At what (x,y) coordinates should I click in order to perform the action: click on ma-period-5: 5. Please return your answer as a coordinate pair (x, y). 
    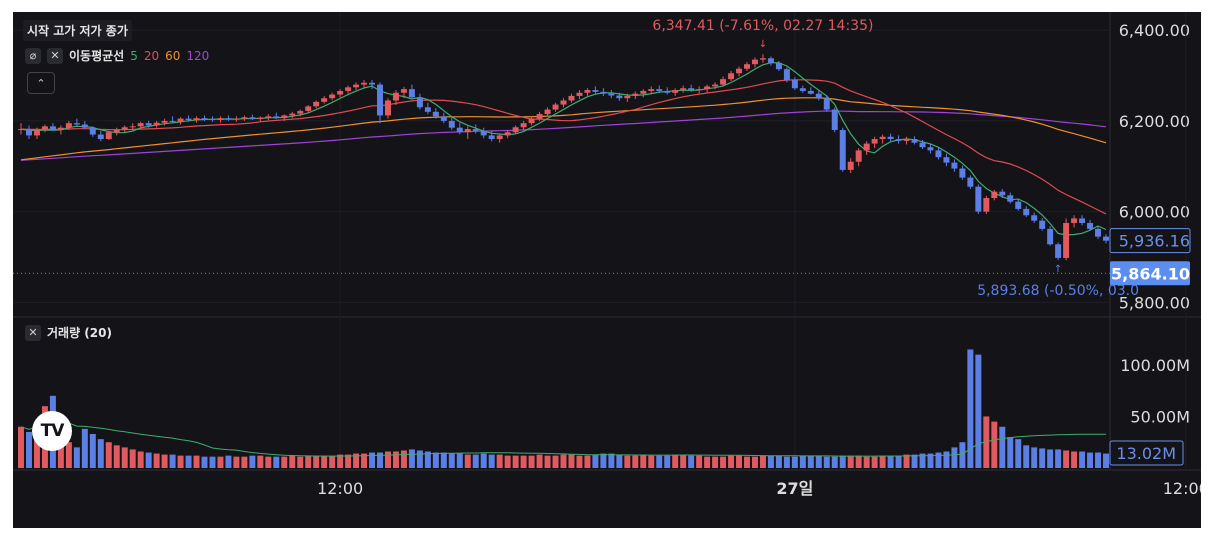
    Looking at the image, I should click on (134, 55).